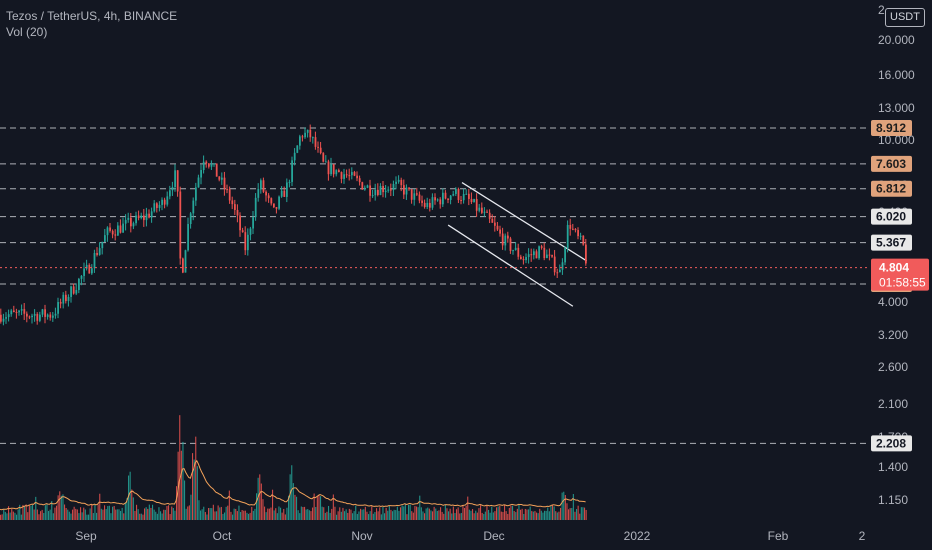 Image resolution: width=932 pixels, height=550 pixels. I want to click on price-level-badge, so click(891, 128).